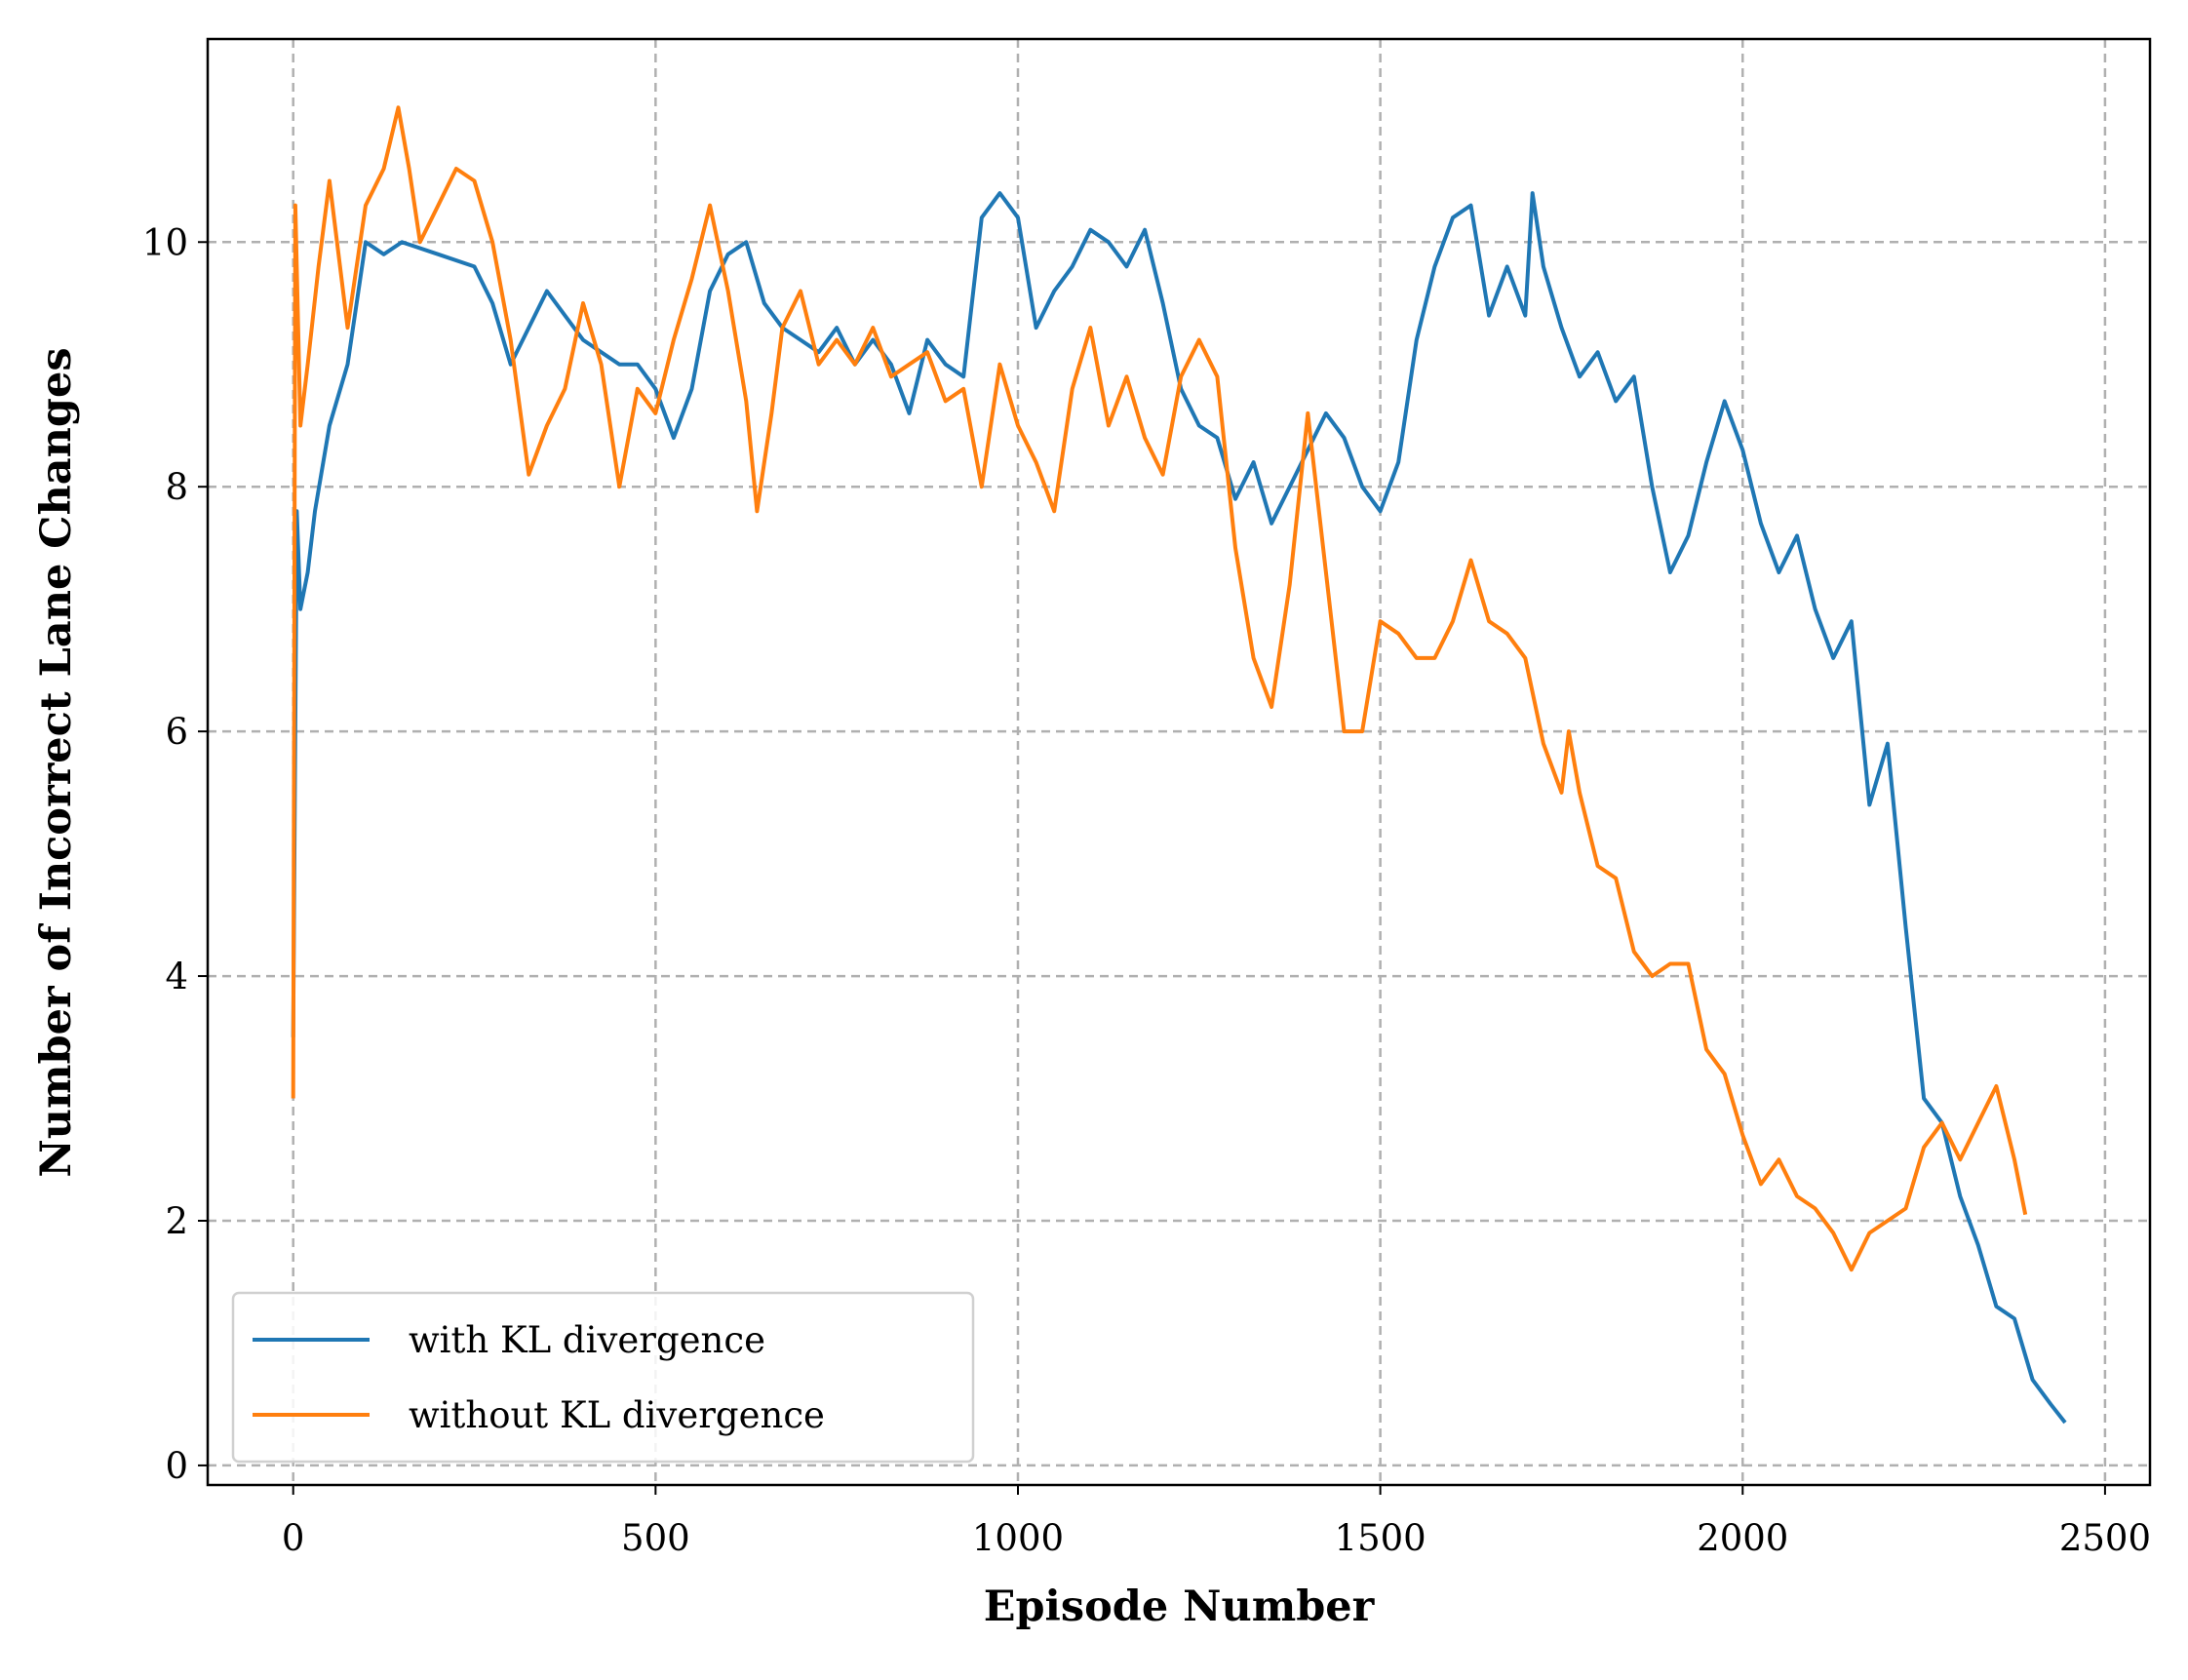  I want to click on y-tick-label: 2, so click(176, 1221).